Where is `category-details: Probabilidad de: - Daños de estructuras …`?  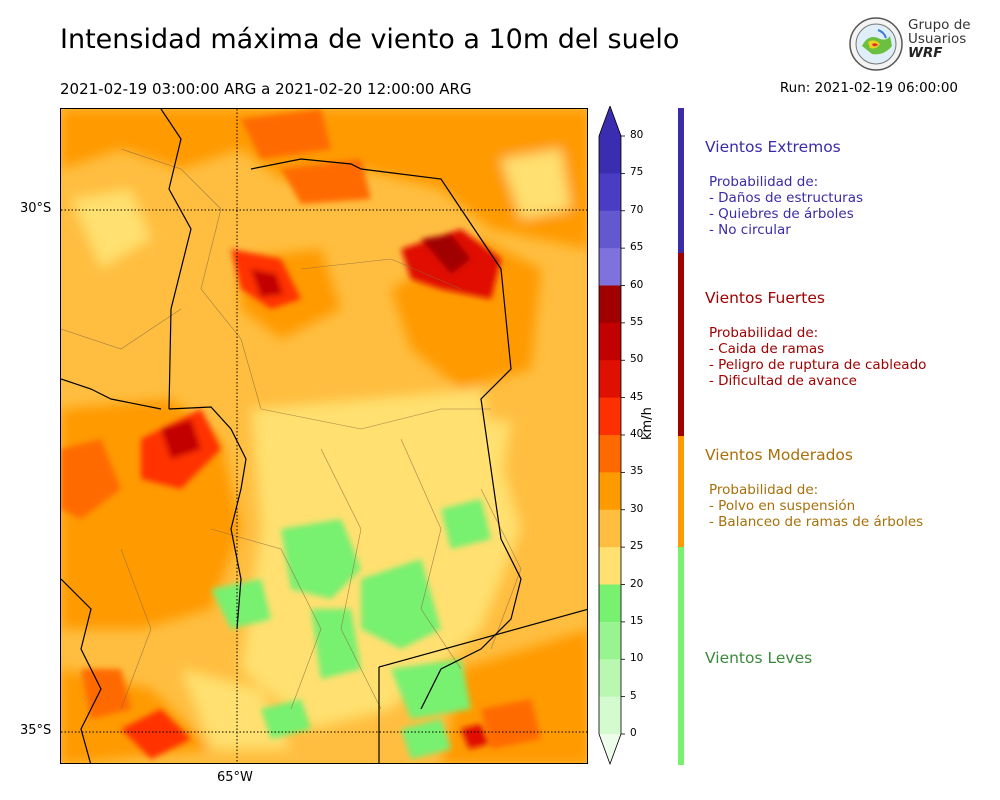
category-details: Probabilidad de: - Daños de estructuras … is located at coordinates (786, 206).